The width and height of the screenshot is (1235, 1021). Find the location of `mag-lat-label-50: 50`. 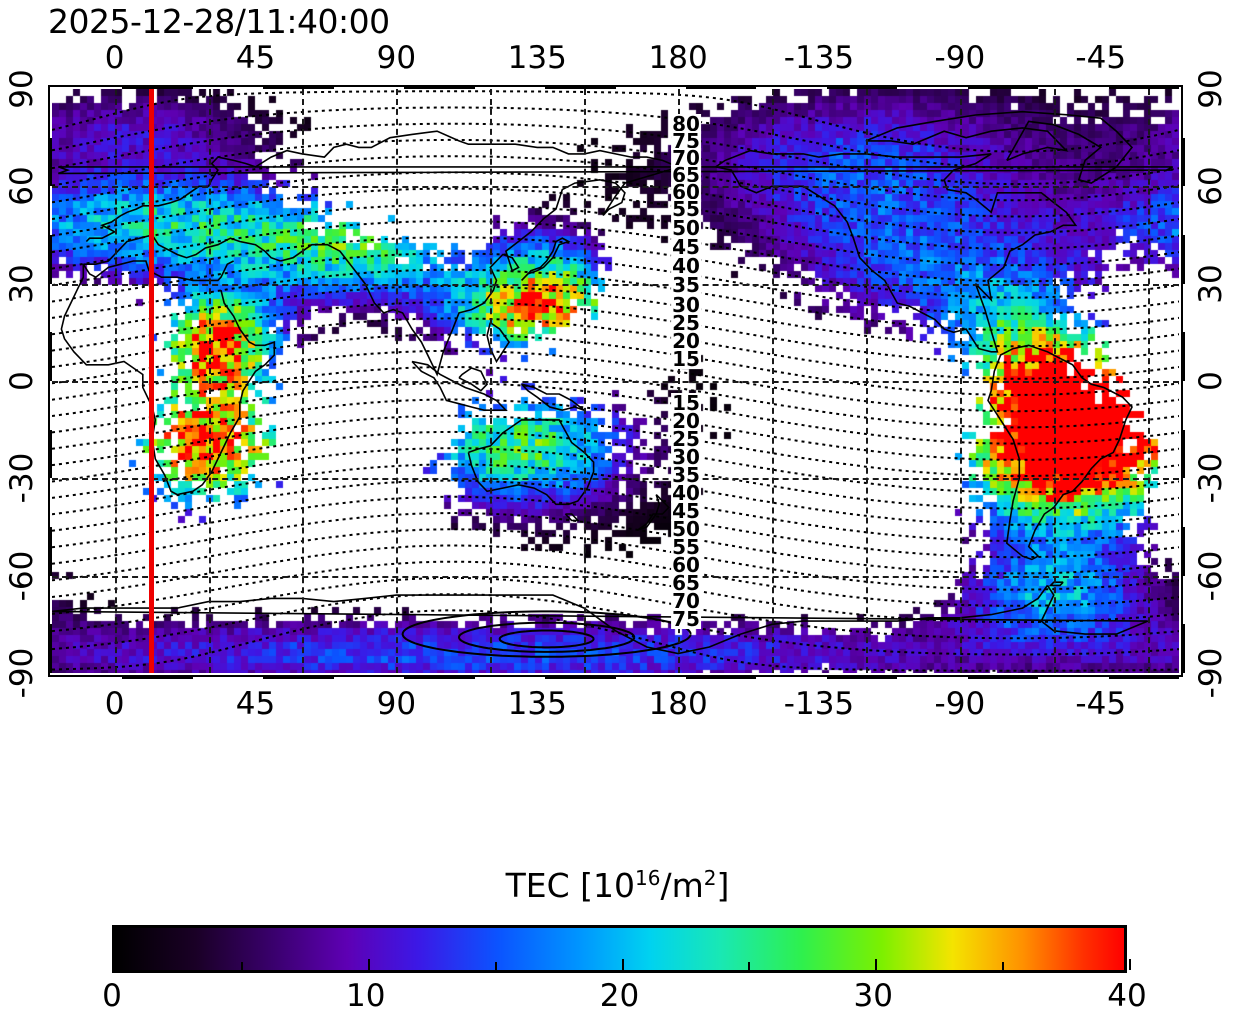

mag-lat-label-50: 50 is located at coordinates (686, 228).